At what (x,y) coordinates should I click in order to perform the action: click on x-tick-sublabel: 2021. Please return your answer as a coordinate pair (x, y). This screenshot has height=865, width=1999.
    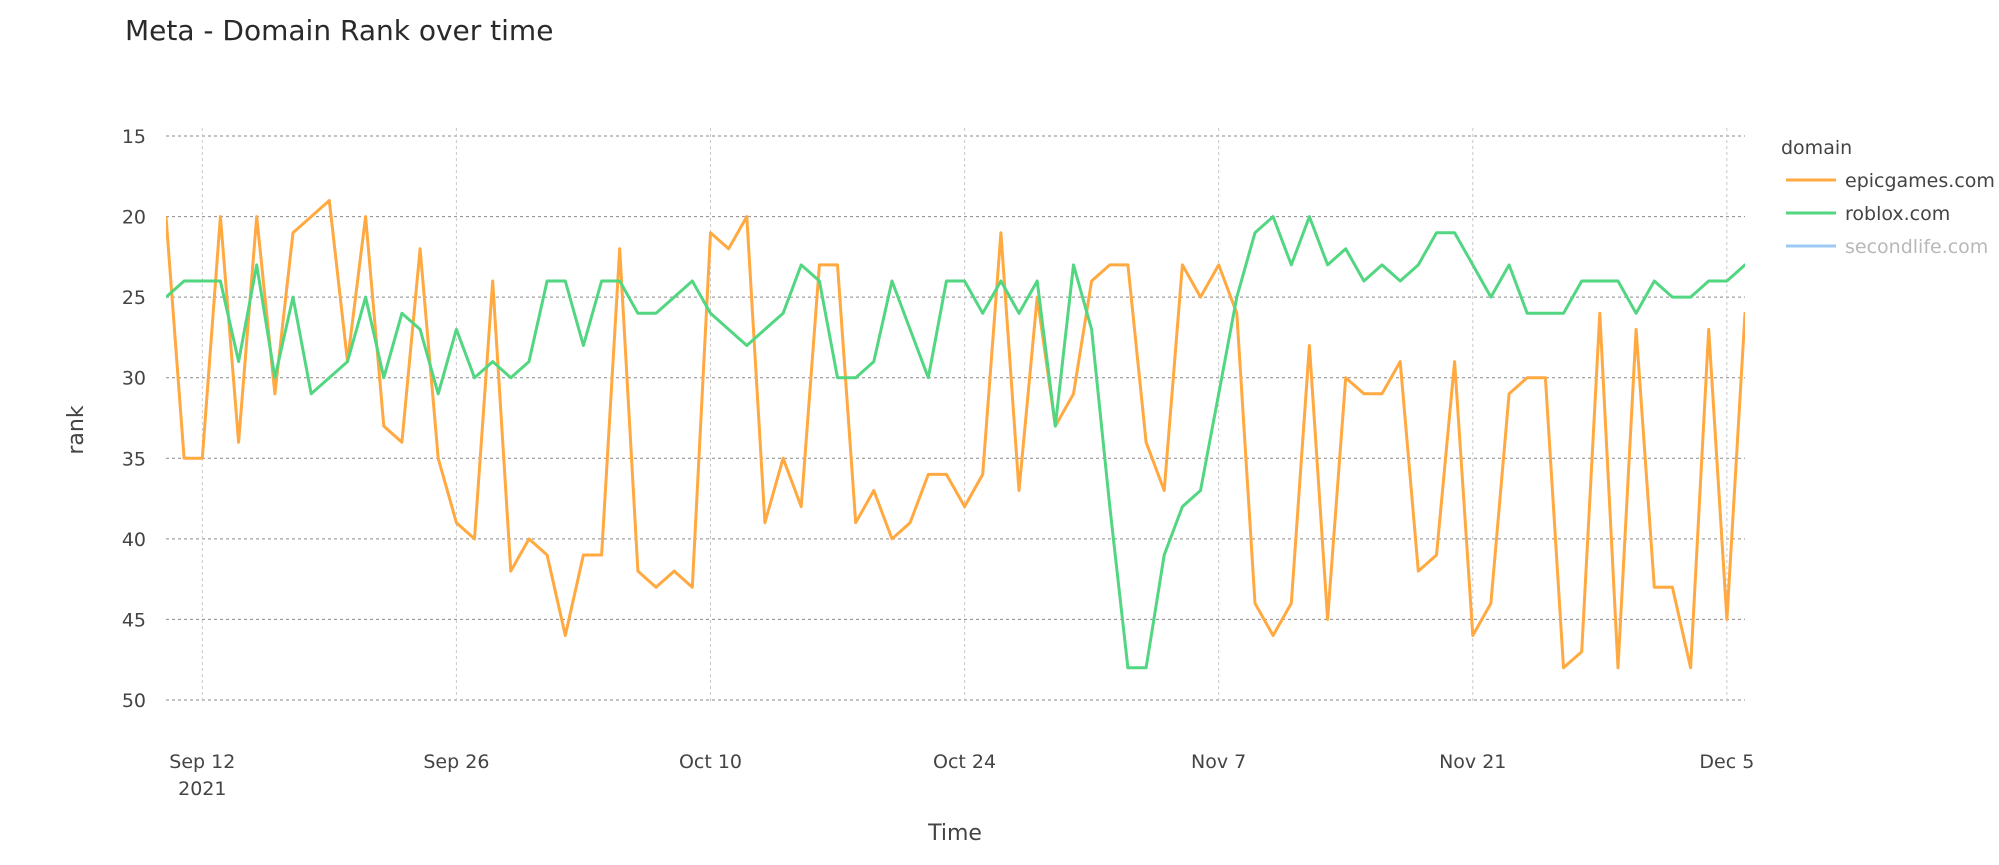
    Looking at the image, I should click on (202, 789).